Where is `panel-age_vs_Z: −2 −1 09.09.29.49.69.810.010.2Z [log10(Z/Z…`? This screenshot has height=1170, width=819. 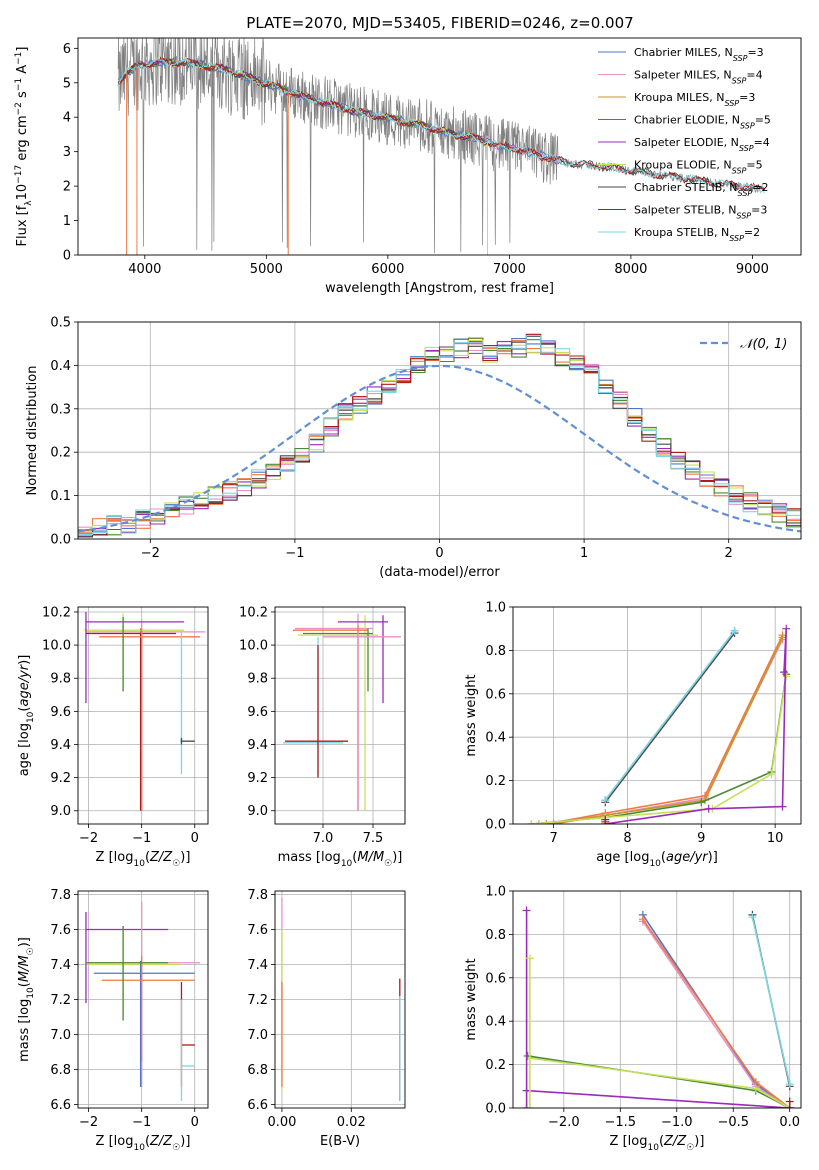
panel-age_vs_Z: −2 −1 09.09.29.49.69.810.010.2Z [log10(Z/Z… is located at coordinates (113, 737).